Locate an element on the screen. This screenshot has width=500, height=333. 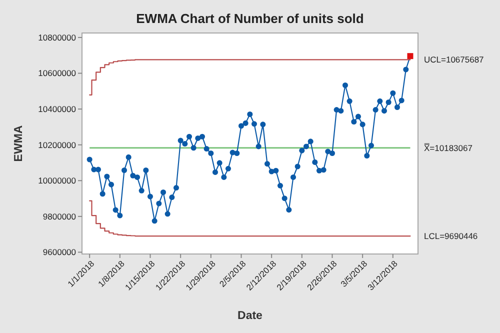
series-label: LCL=9690446 is located at coordinates (451, 236).